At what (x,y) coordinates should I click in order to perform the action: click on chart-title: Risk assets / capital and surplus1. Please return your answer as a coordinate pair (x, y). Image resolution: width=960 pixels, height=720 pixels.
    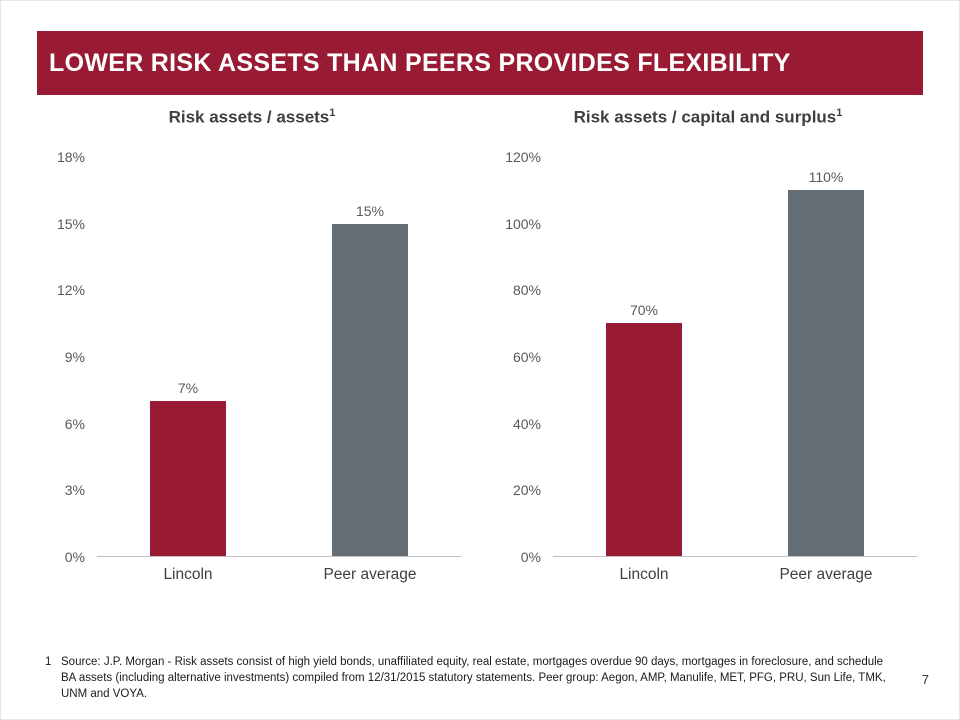
    Looking at the image, I should click on (708, 124).